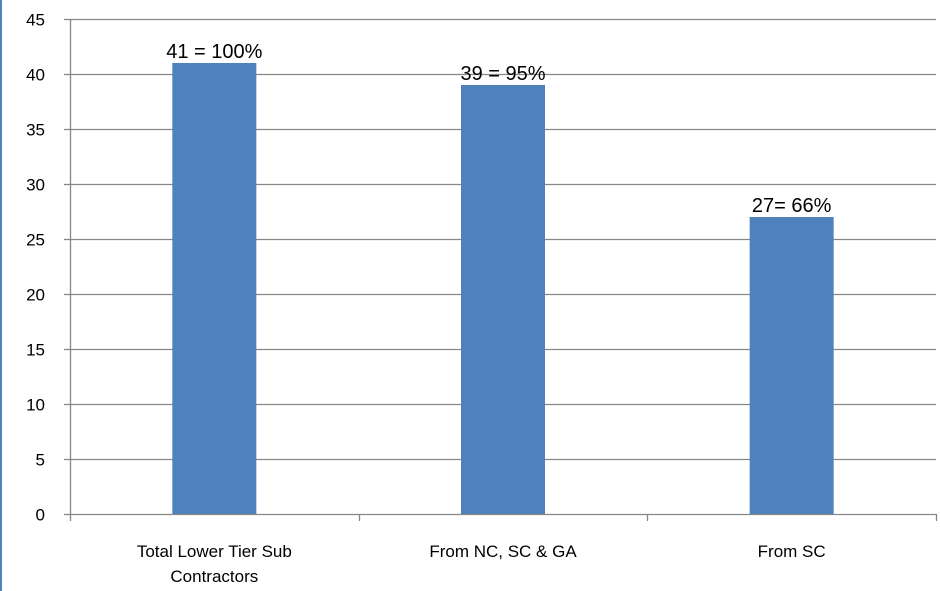  What do you see at coordinates (214, 52) in the screenshot?
I see `data-label: 41 = 100%` at bounding box center [214, 52].